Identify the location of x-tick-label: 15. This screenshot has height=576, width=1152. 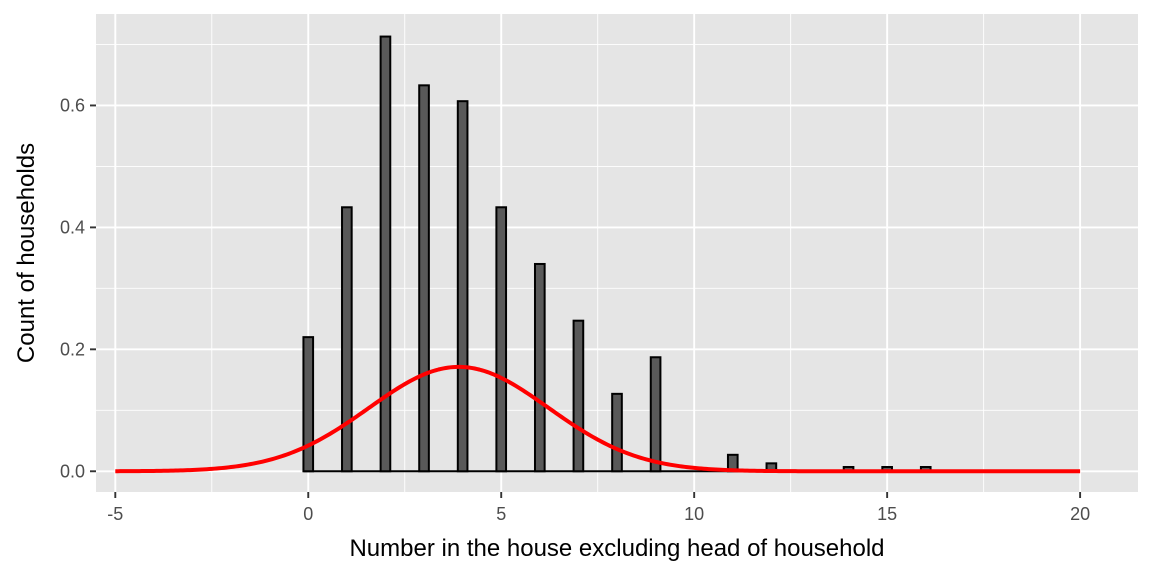
(887, 514).